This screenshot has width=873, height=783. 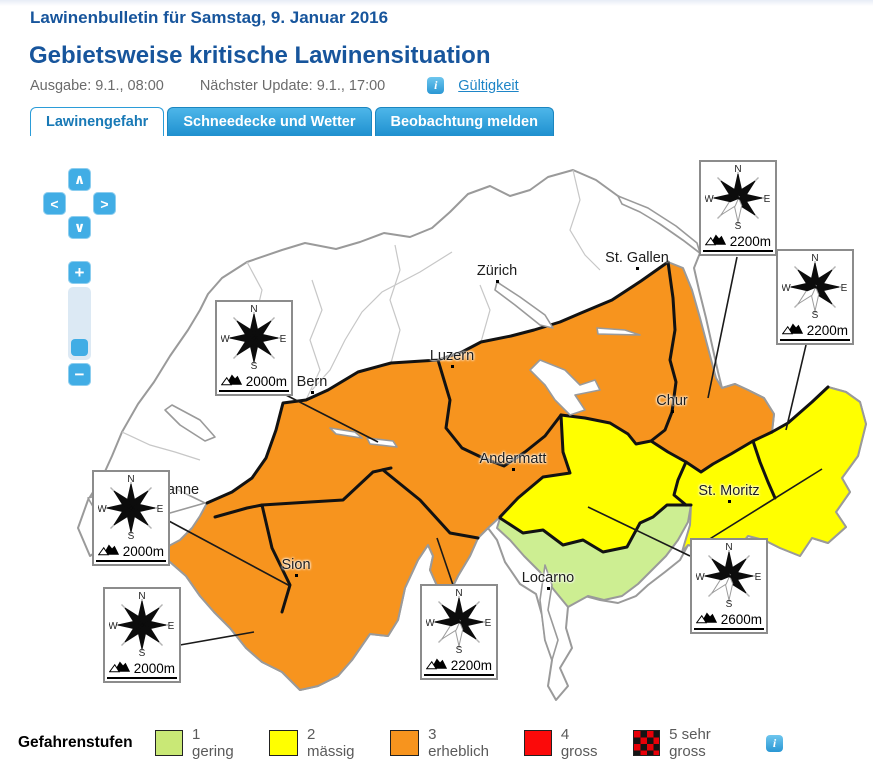 What do you see at coordinates (196, 743) in the screenshot?
I see `legend-item-level1: 1 gering` at bounding box center [196, 743].